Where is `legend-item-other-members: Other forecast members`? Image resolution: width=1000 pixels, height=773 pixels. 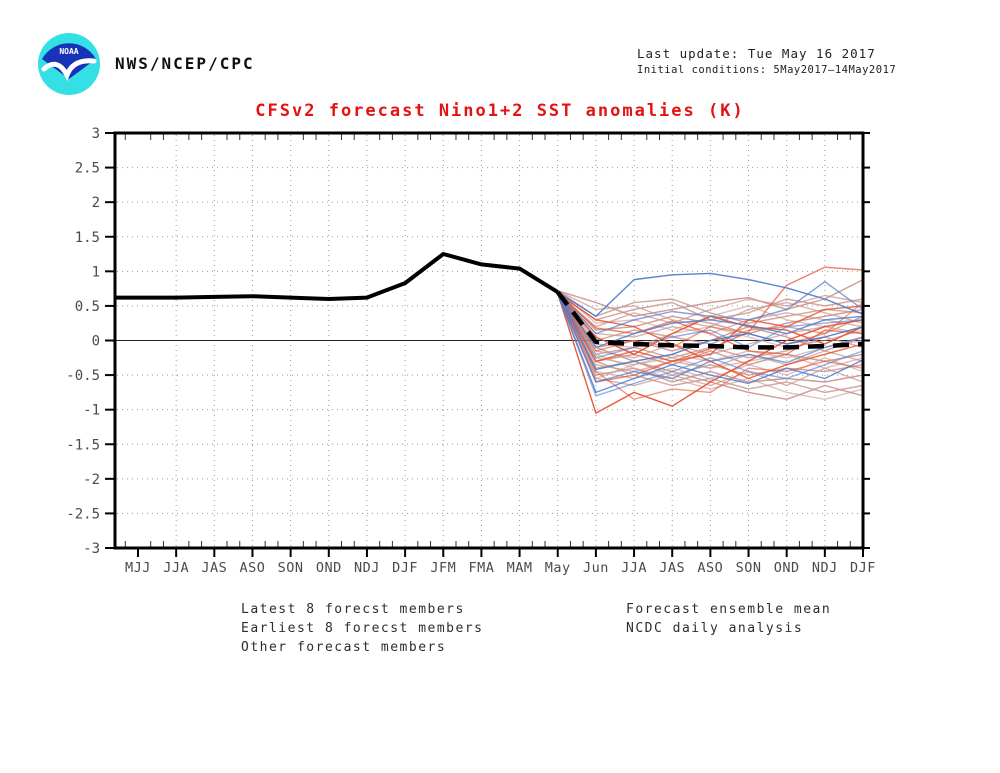
legend-item-other-members: Other forecast members is located at coordinates (309, 647).